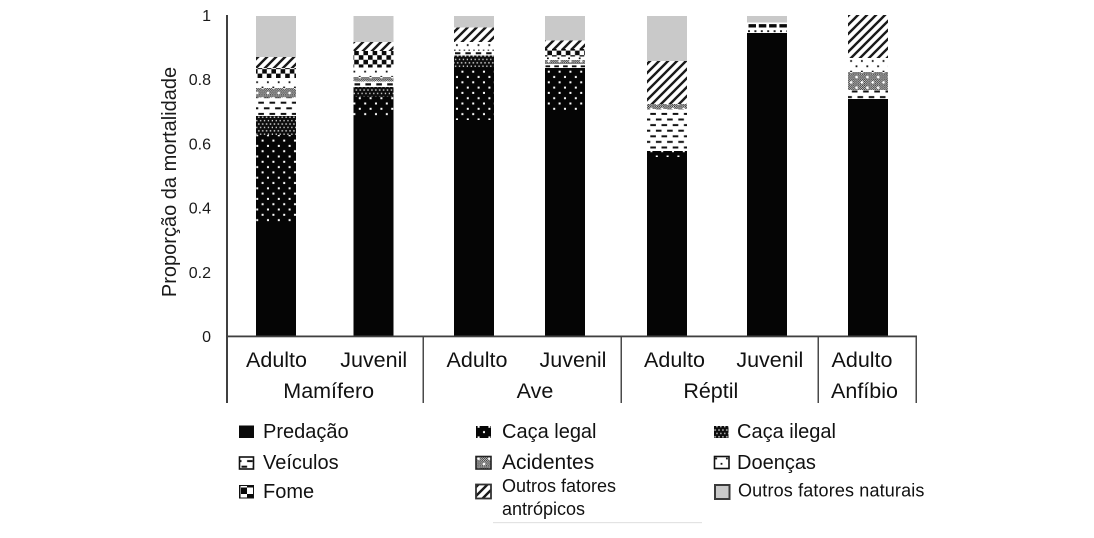 This screenshot has height=538, width=1094. What do you see at coordinates (200, 273) in the screenshot?
I see `svg-text: 0.2` at bounding box center [200, 273].